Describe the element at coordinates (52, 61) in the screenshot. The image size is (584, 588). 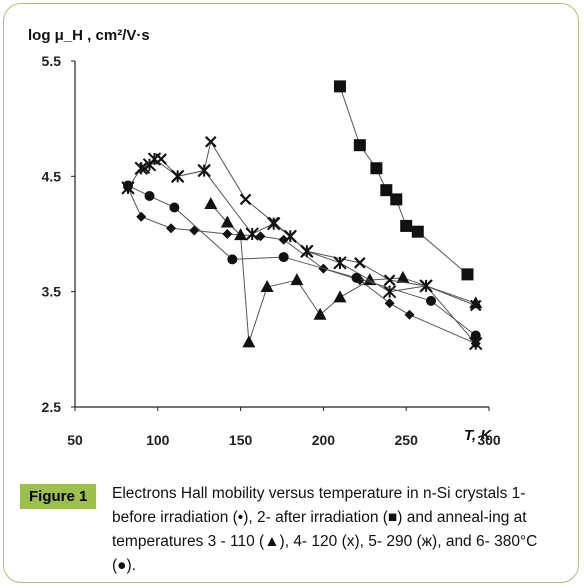
I see `y-tick-label: 5.5` at that location.